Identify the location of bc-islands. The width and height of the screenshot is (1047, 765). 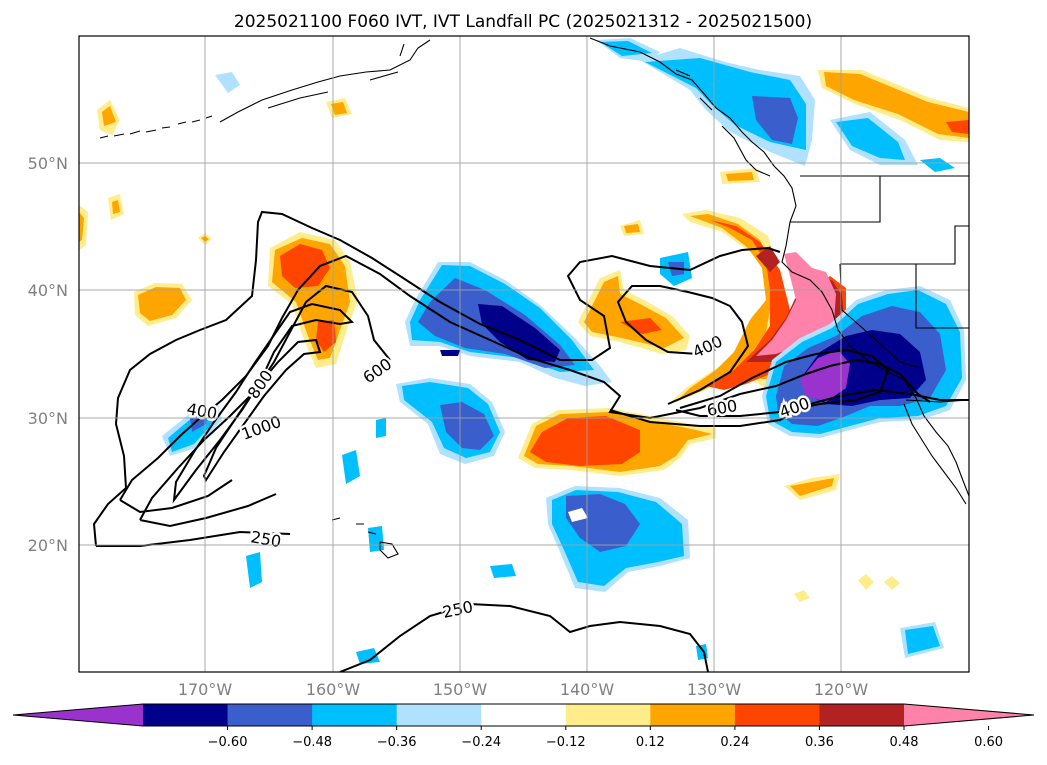
(723, 123).